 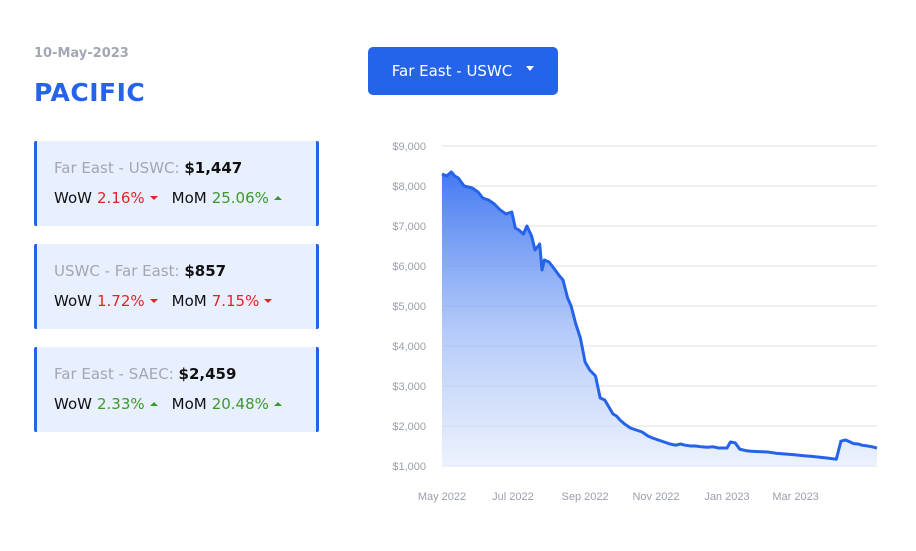 What do you see at coordinates (168, 198) in the screenshot?
I see `route-card-stats: WoW 2.16% MoM 25.06%` at bounding box center [168, 198].